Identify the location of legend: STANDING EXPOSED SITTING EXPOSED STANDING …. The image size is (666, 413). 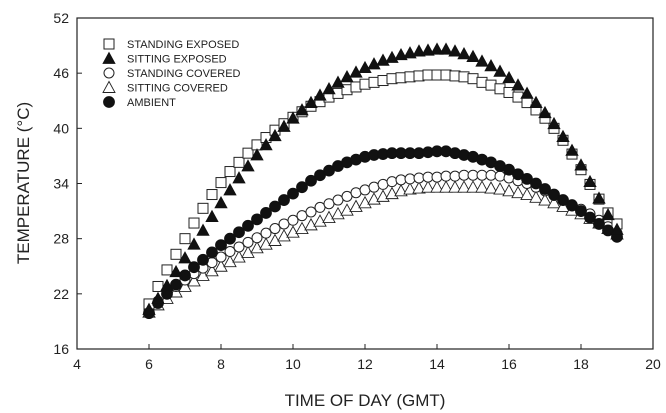
(171, 73).